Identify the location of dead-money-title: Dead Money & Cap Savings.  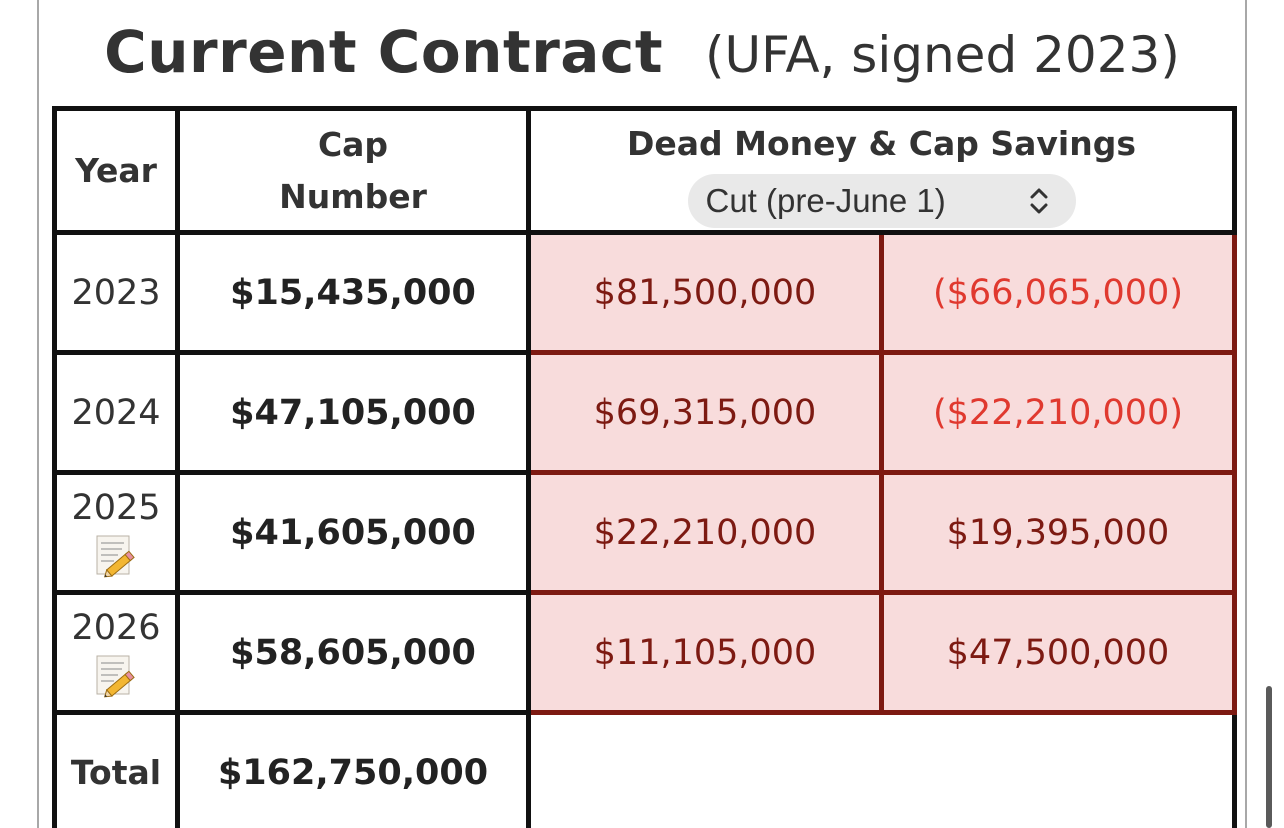
(881, 143).